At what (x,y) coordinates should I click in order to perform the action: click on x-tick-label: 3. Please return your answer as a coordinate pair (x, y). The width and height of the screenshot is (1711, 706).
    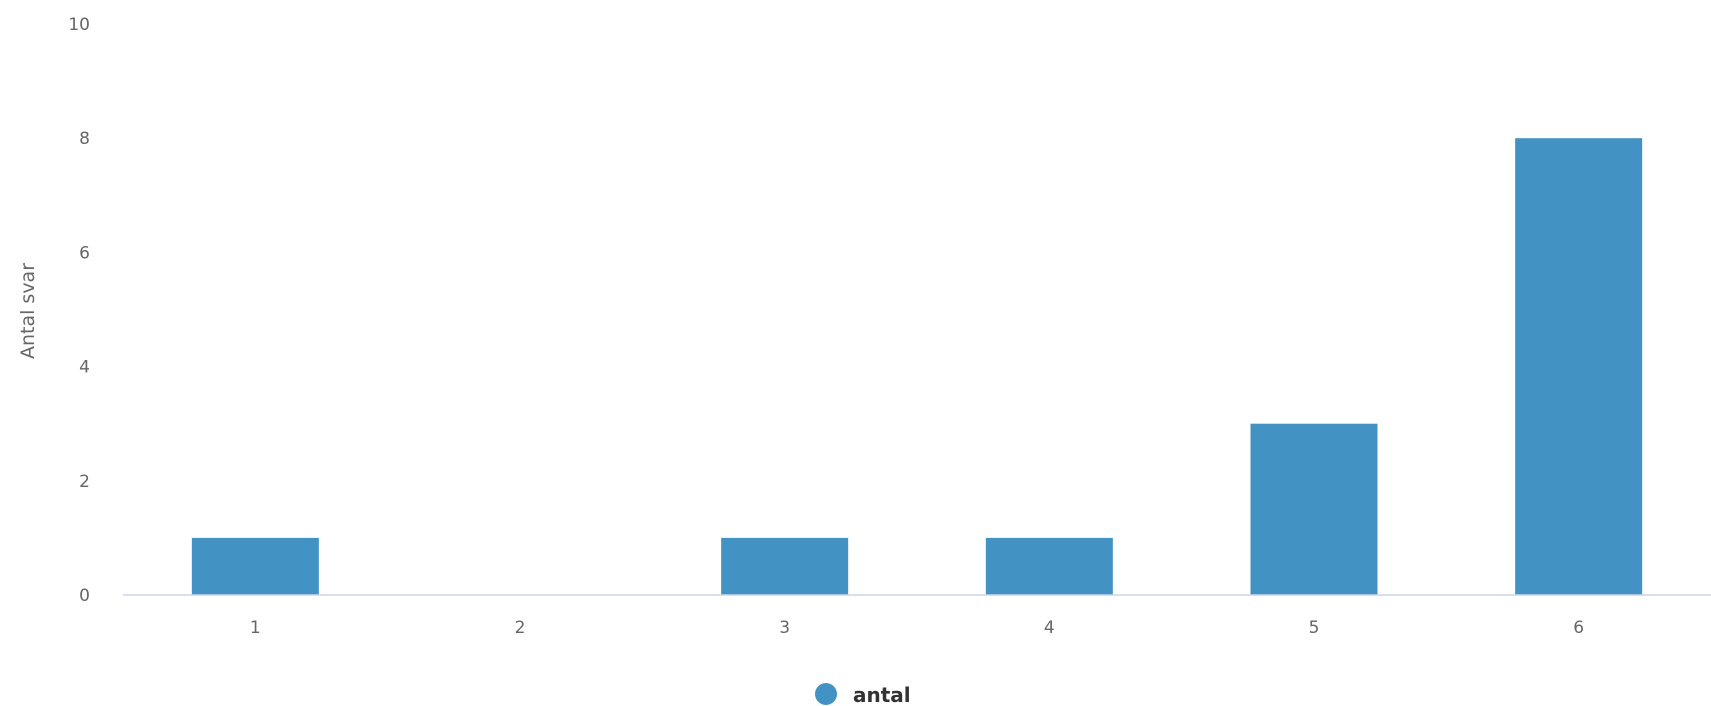
    Looking at the image, I should click on (784, 628).